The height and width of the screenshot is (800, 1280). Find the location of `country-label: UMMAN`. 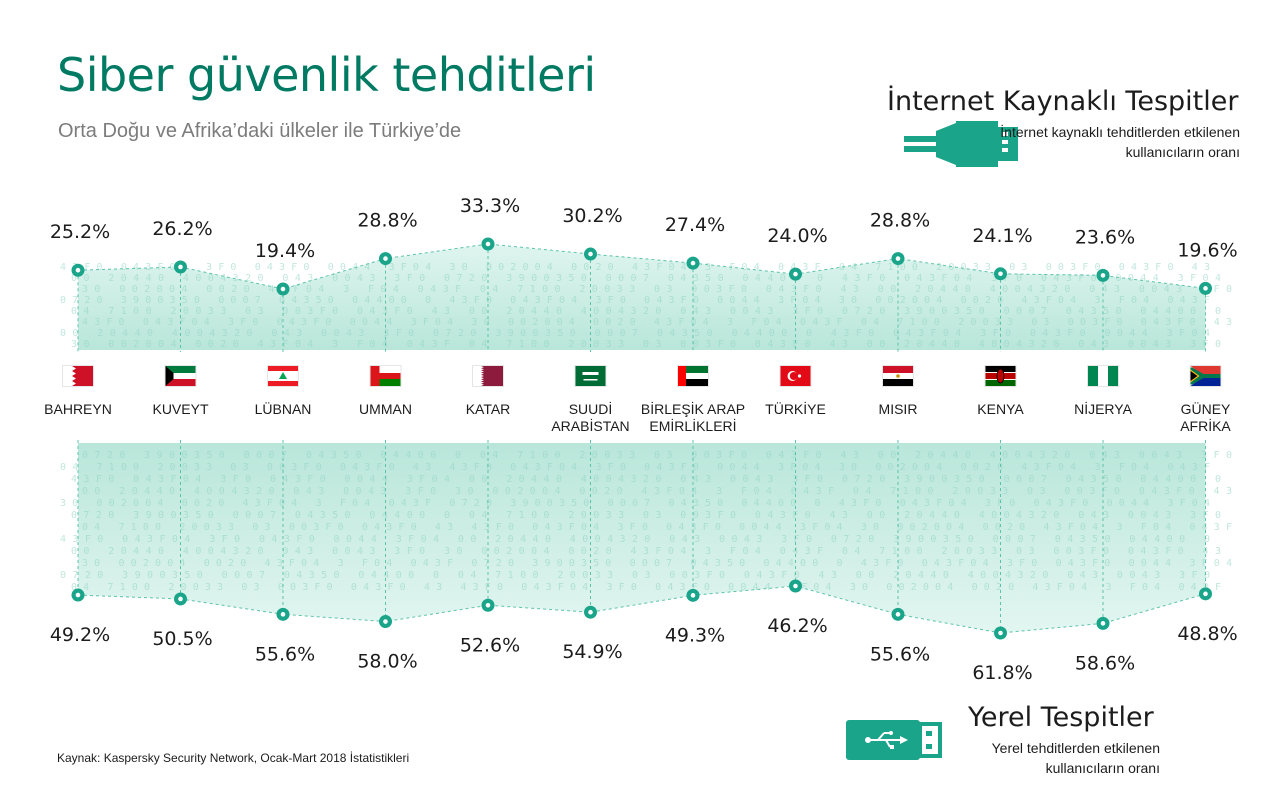

country-label: UMMAN is located at coordinates (385, 409).